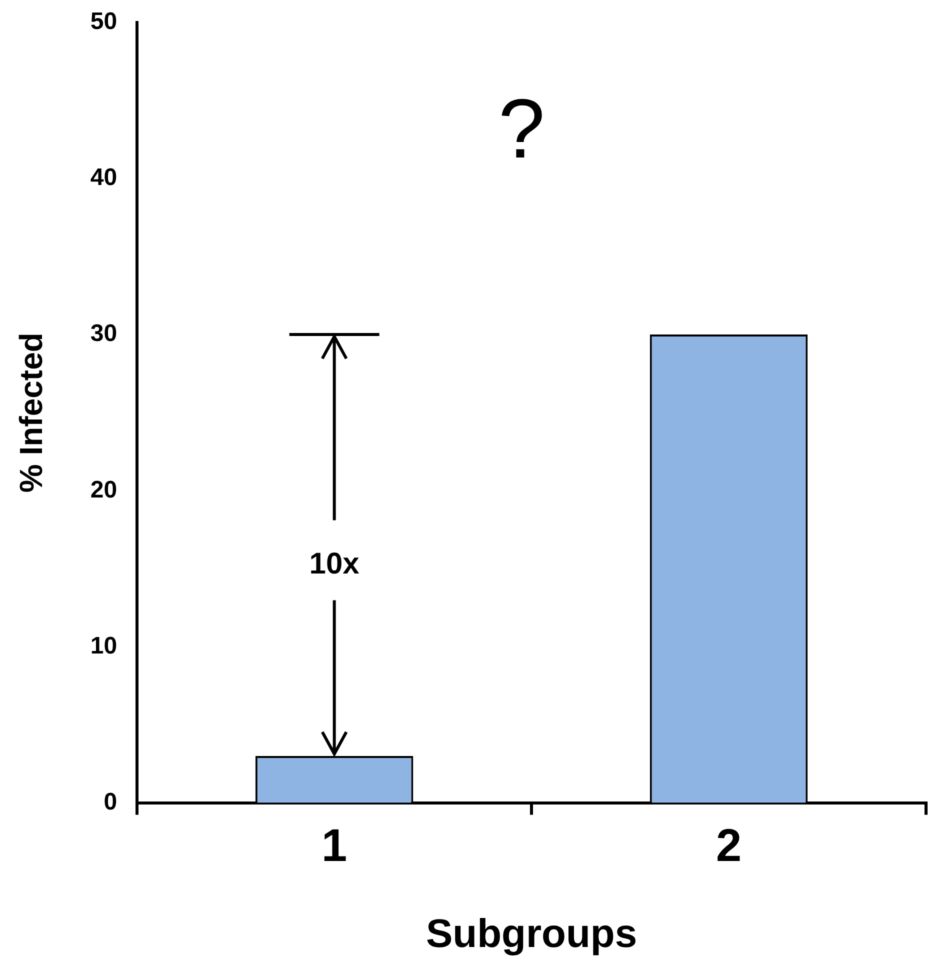  I want to click on y-tick-label: 0, so click(111, 802).